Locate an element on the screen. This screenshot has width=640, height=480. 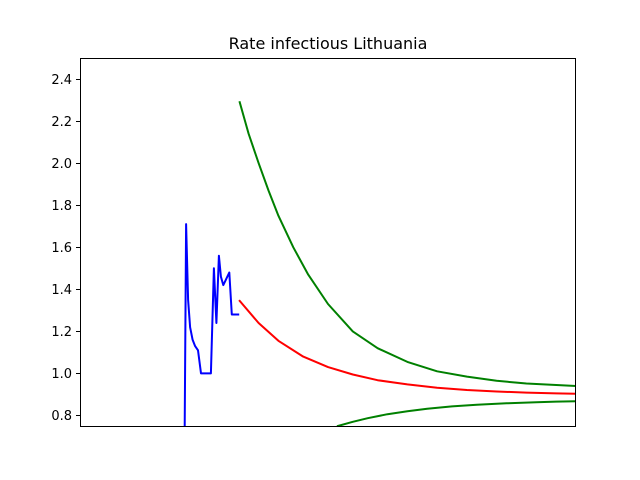
y-tick-label: 0.8 is located at coordinates (61, 416).